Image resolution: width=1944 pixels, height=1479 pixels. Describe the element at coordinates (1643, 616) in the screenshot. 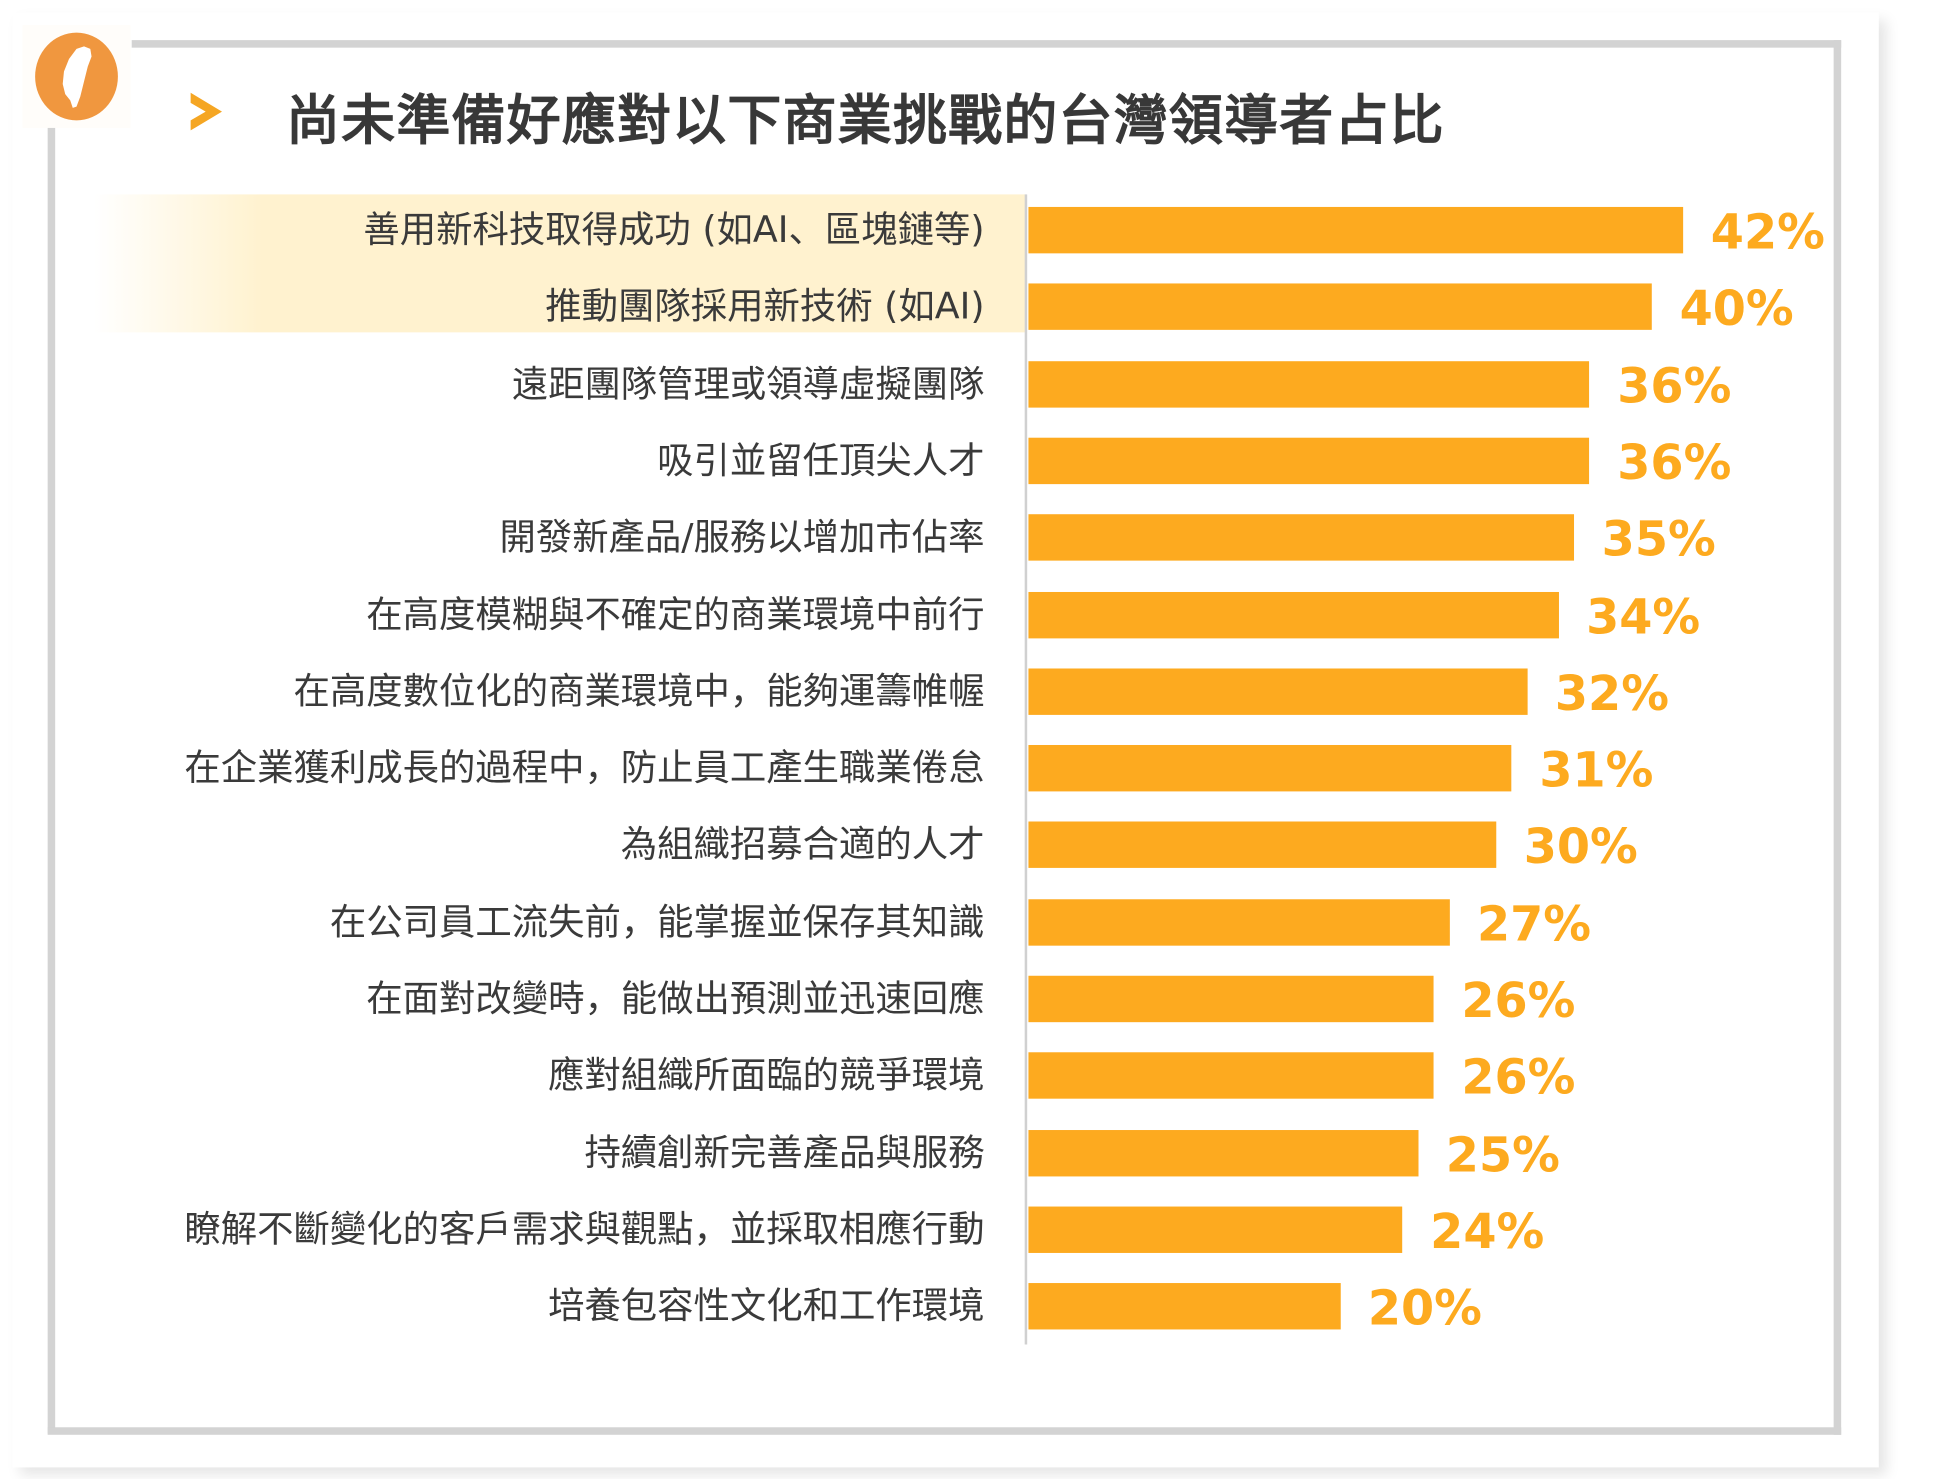

I see `value-label: 34%` at that location.